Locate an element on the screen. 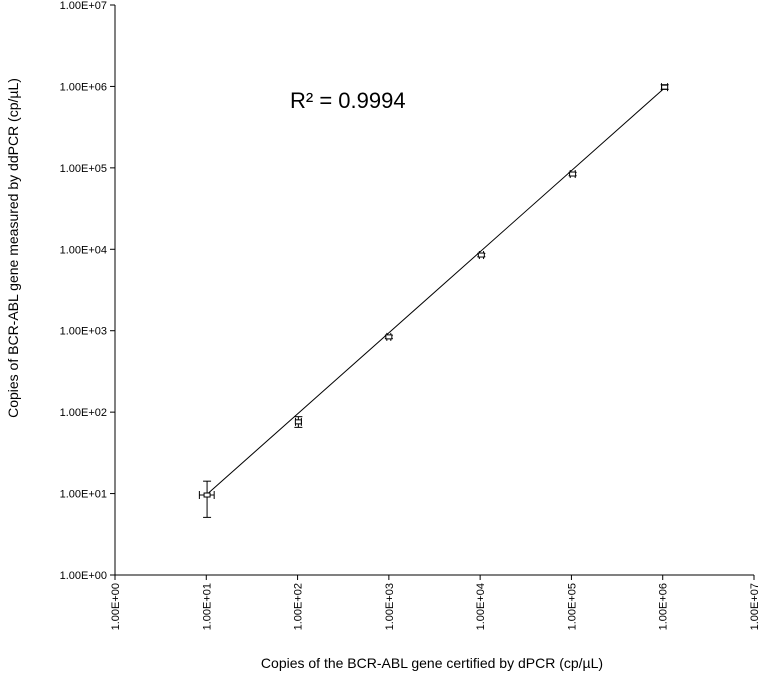 This screenshot has height=678, width=761. x-tick-label: 1.00E+07 is located at coordinates (755, 606).